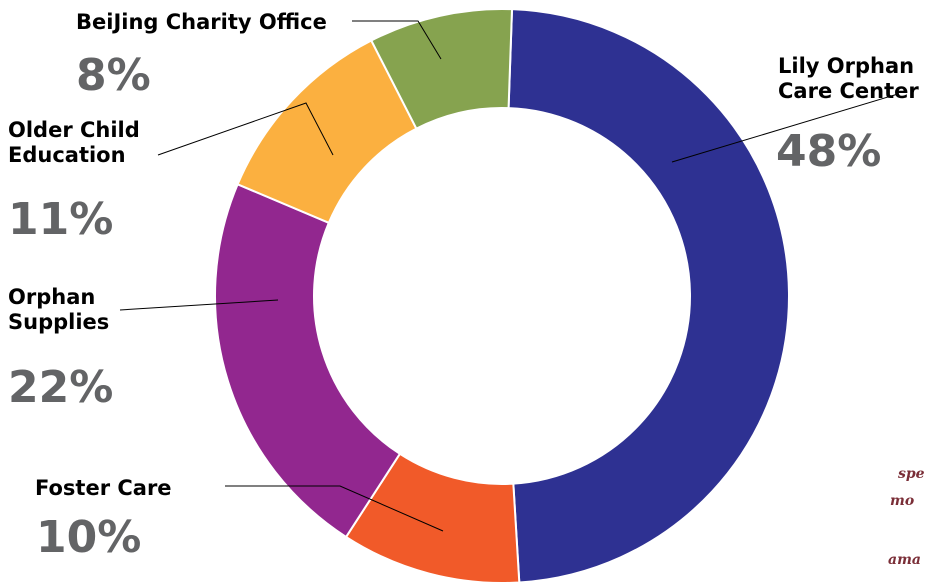 Image resolution: width=926 pixels, height=584 pixels. I want to click on slice-orphan-supplies, so click(308, 360).